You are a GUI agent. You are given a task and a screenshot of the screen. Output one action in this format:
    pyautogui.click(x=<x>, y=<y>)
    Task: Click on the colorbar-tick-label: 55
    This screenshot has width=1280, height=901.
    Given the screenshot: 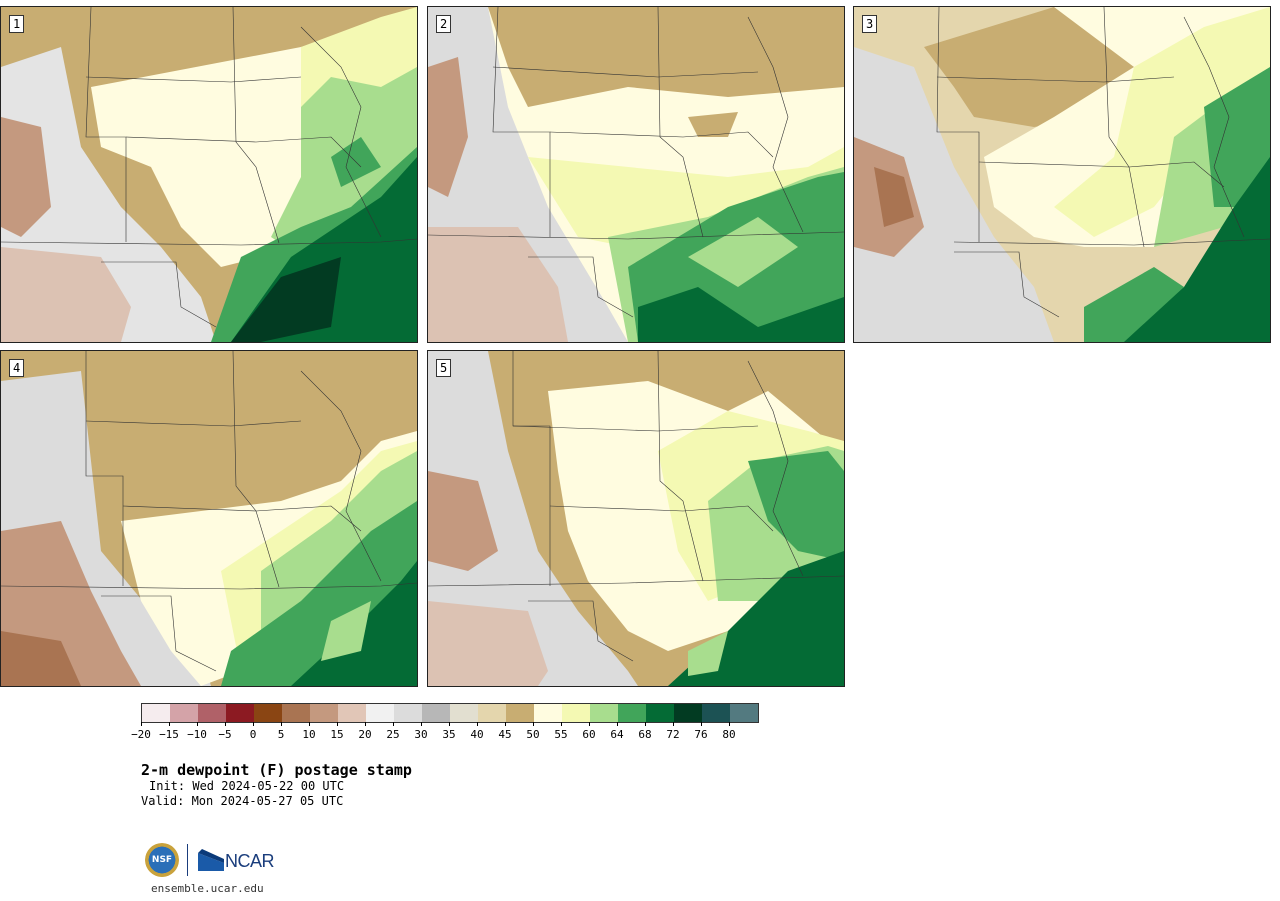 What is the action you would take?
    pyautogui.click(x=561, y=734)
    